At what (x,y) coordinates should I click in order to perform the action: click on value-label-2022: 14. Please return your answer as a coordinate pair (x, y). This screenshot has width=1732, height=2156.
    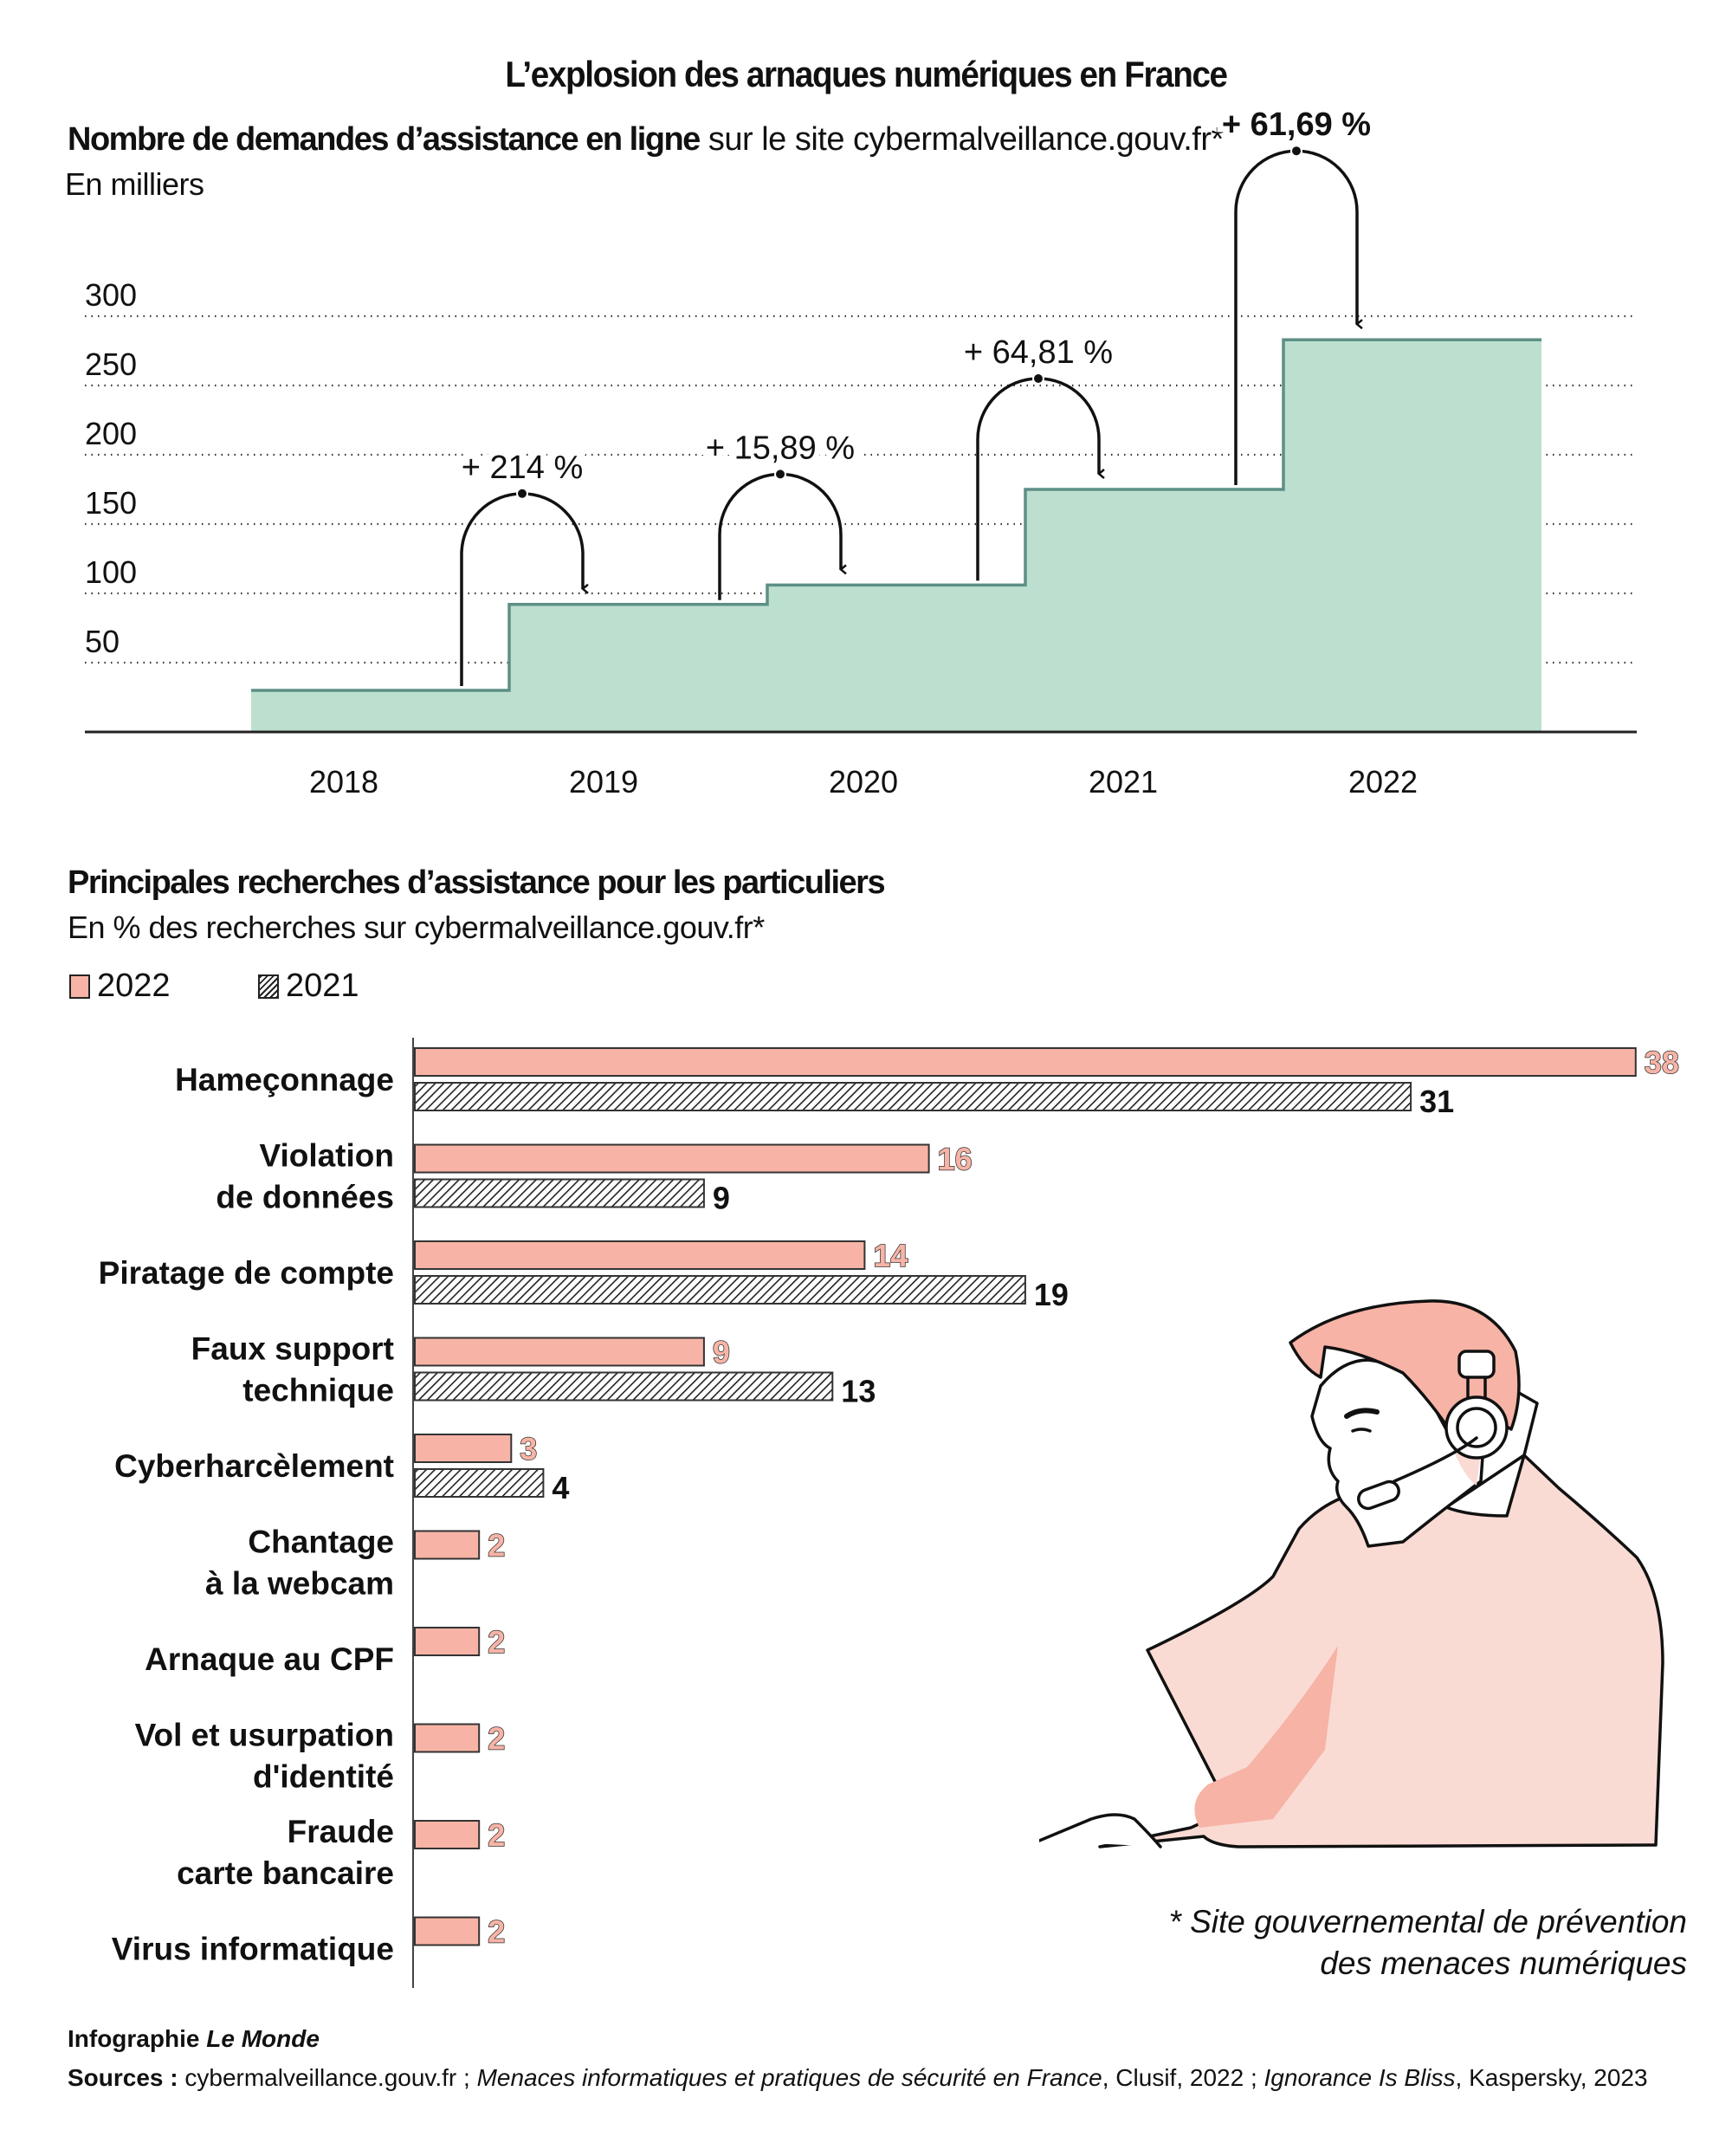
    Looking at the image, I should click on (890, 1255).